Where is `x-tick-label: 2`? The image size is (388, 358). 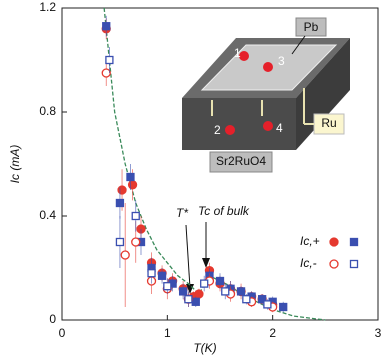 x-tick-label: 2 is located at coordinates (272, 333).